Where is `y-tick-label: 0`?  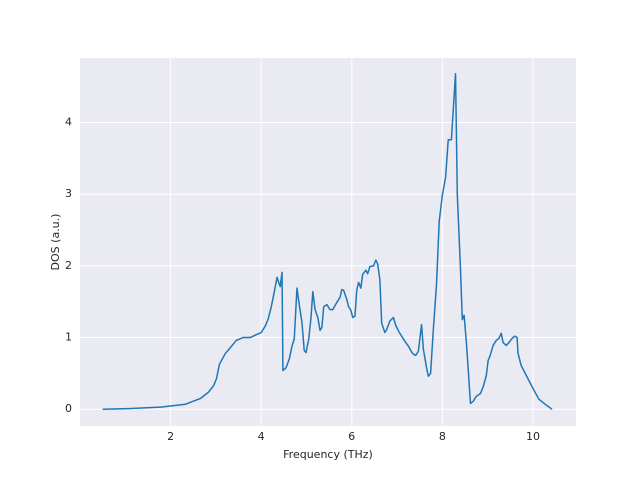
y-tick-label: 0 is located at coordinates (68, 408).